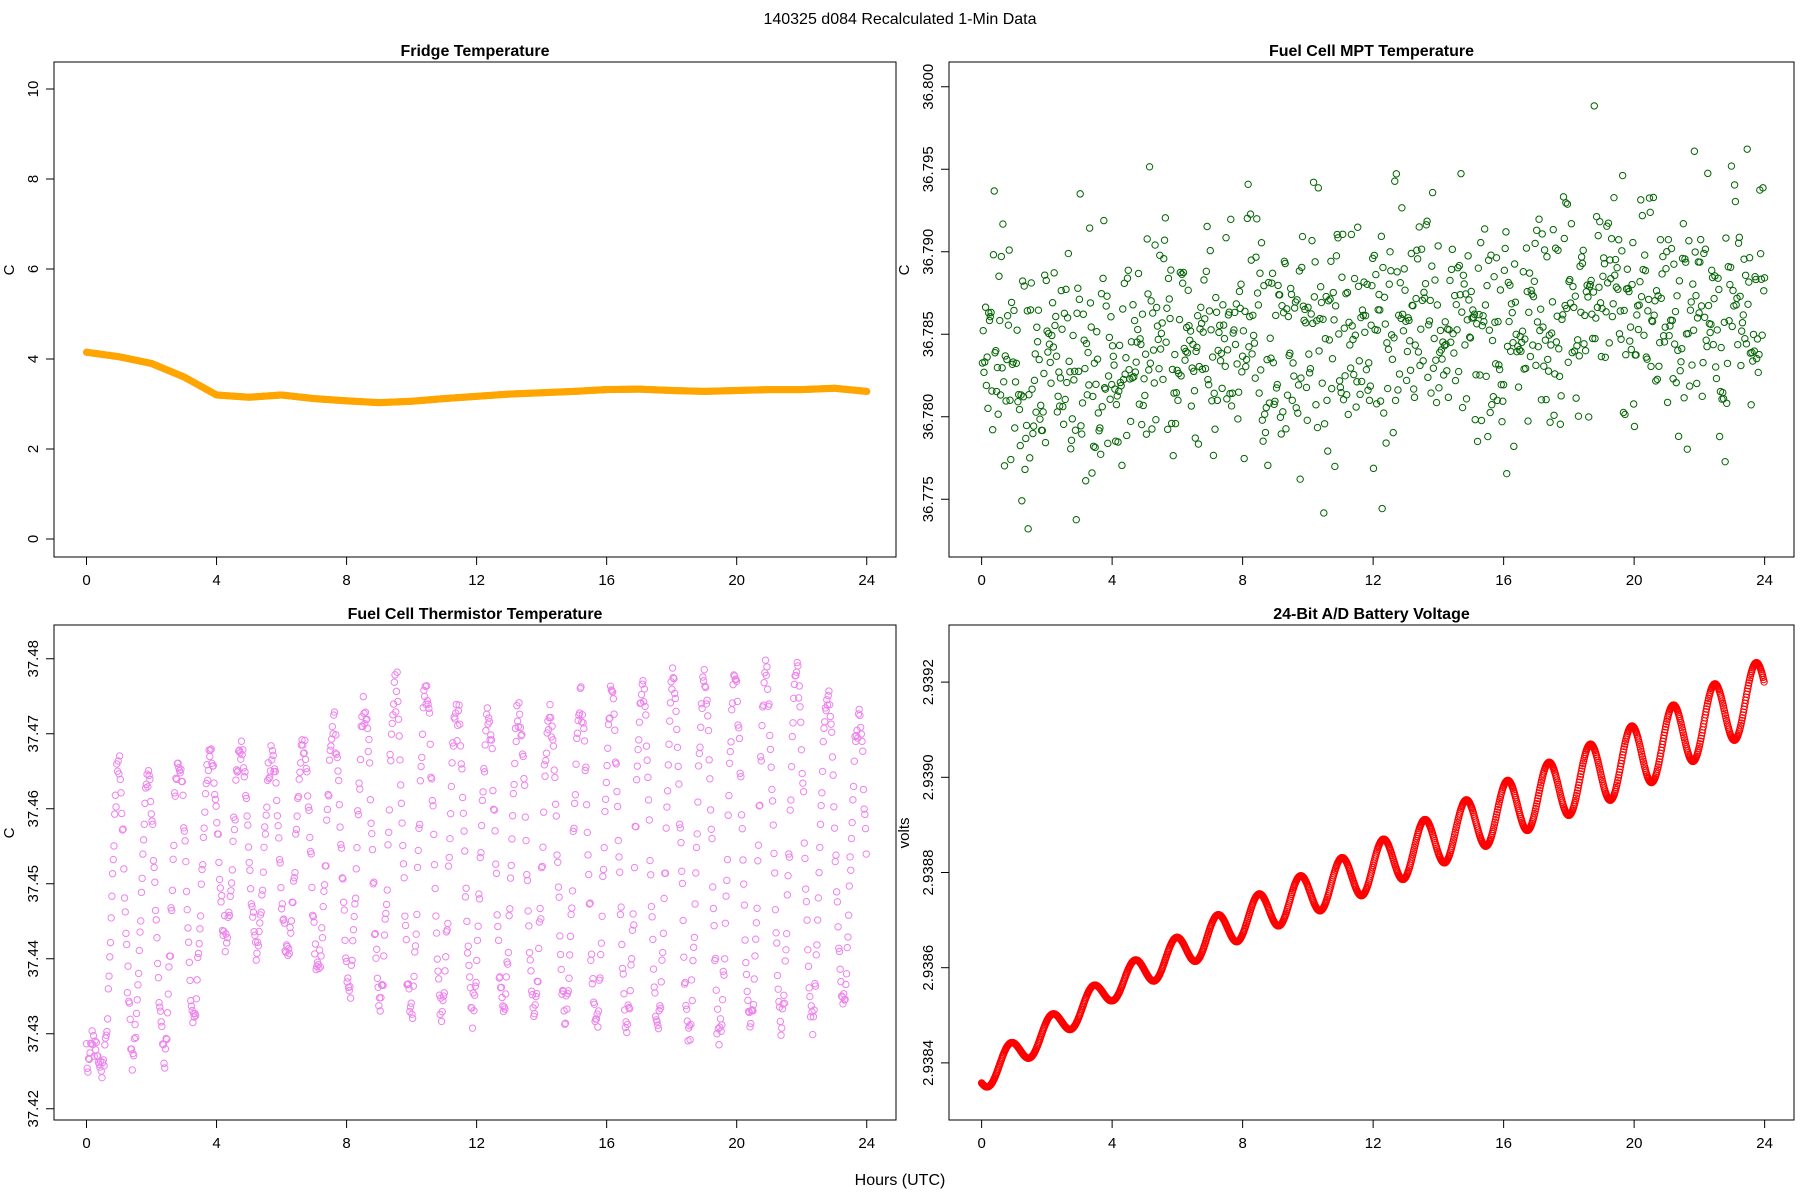 Image resolution: width=1800 pixels, height=1200 pixels. What do you see at coordinates (1112, 1143) in the screenshot?
I see `x-tick-label: 4` at bounding box center [1112, 1143].